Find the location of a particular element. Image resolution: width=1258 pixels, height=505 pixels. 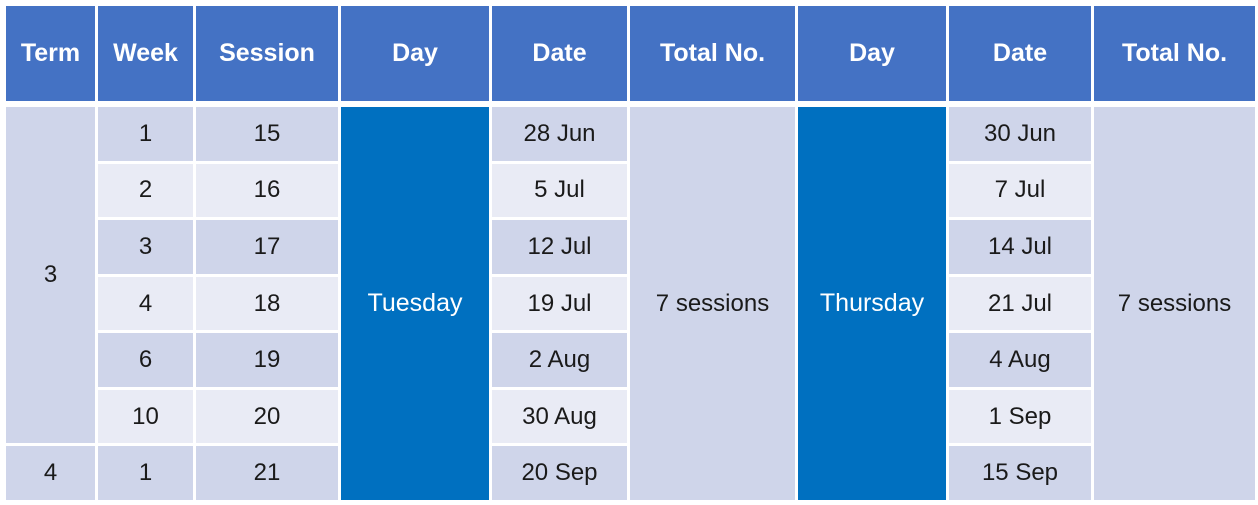

table-row: 4 1 21 20 Sep 15 Sep is located at coordinates (630, 473).